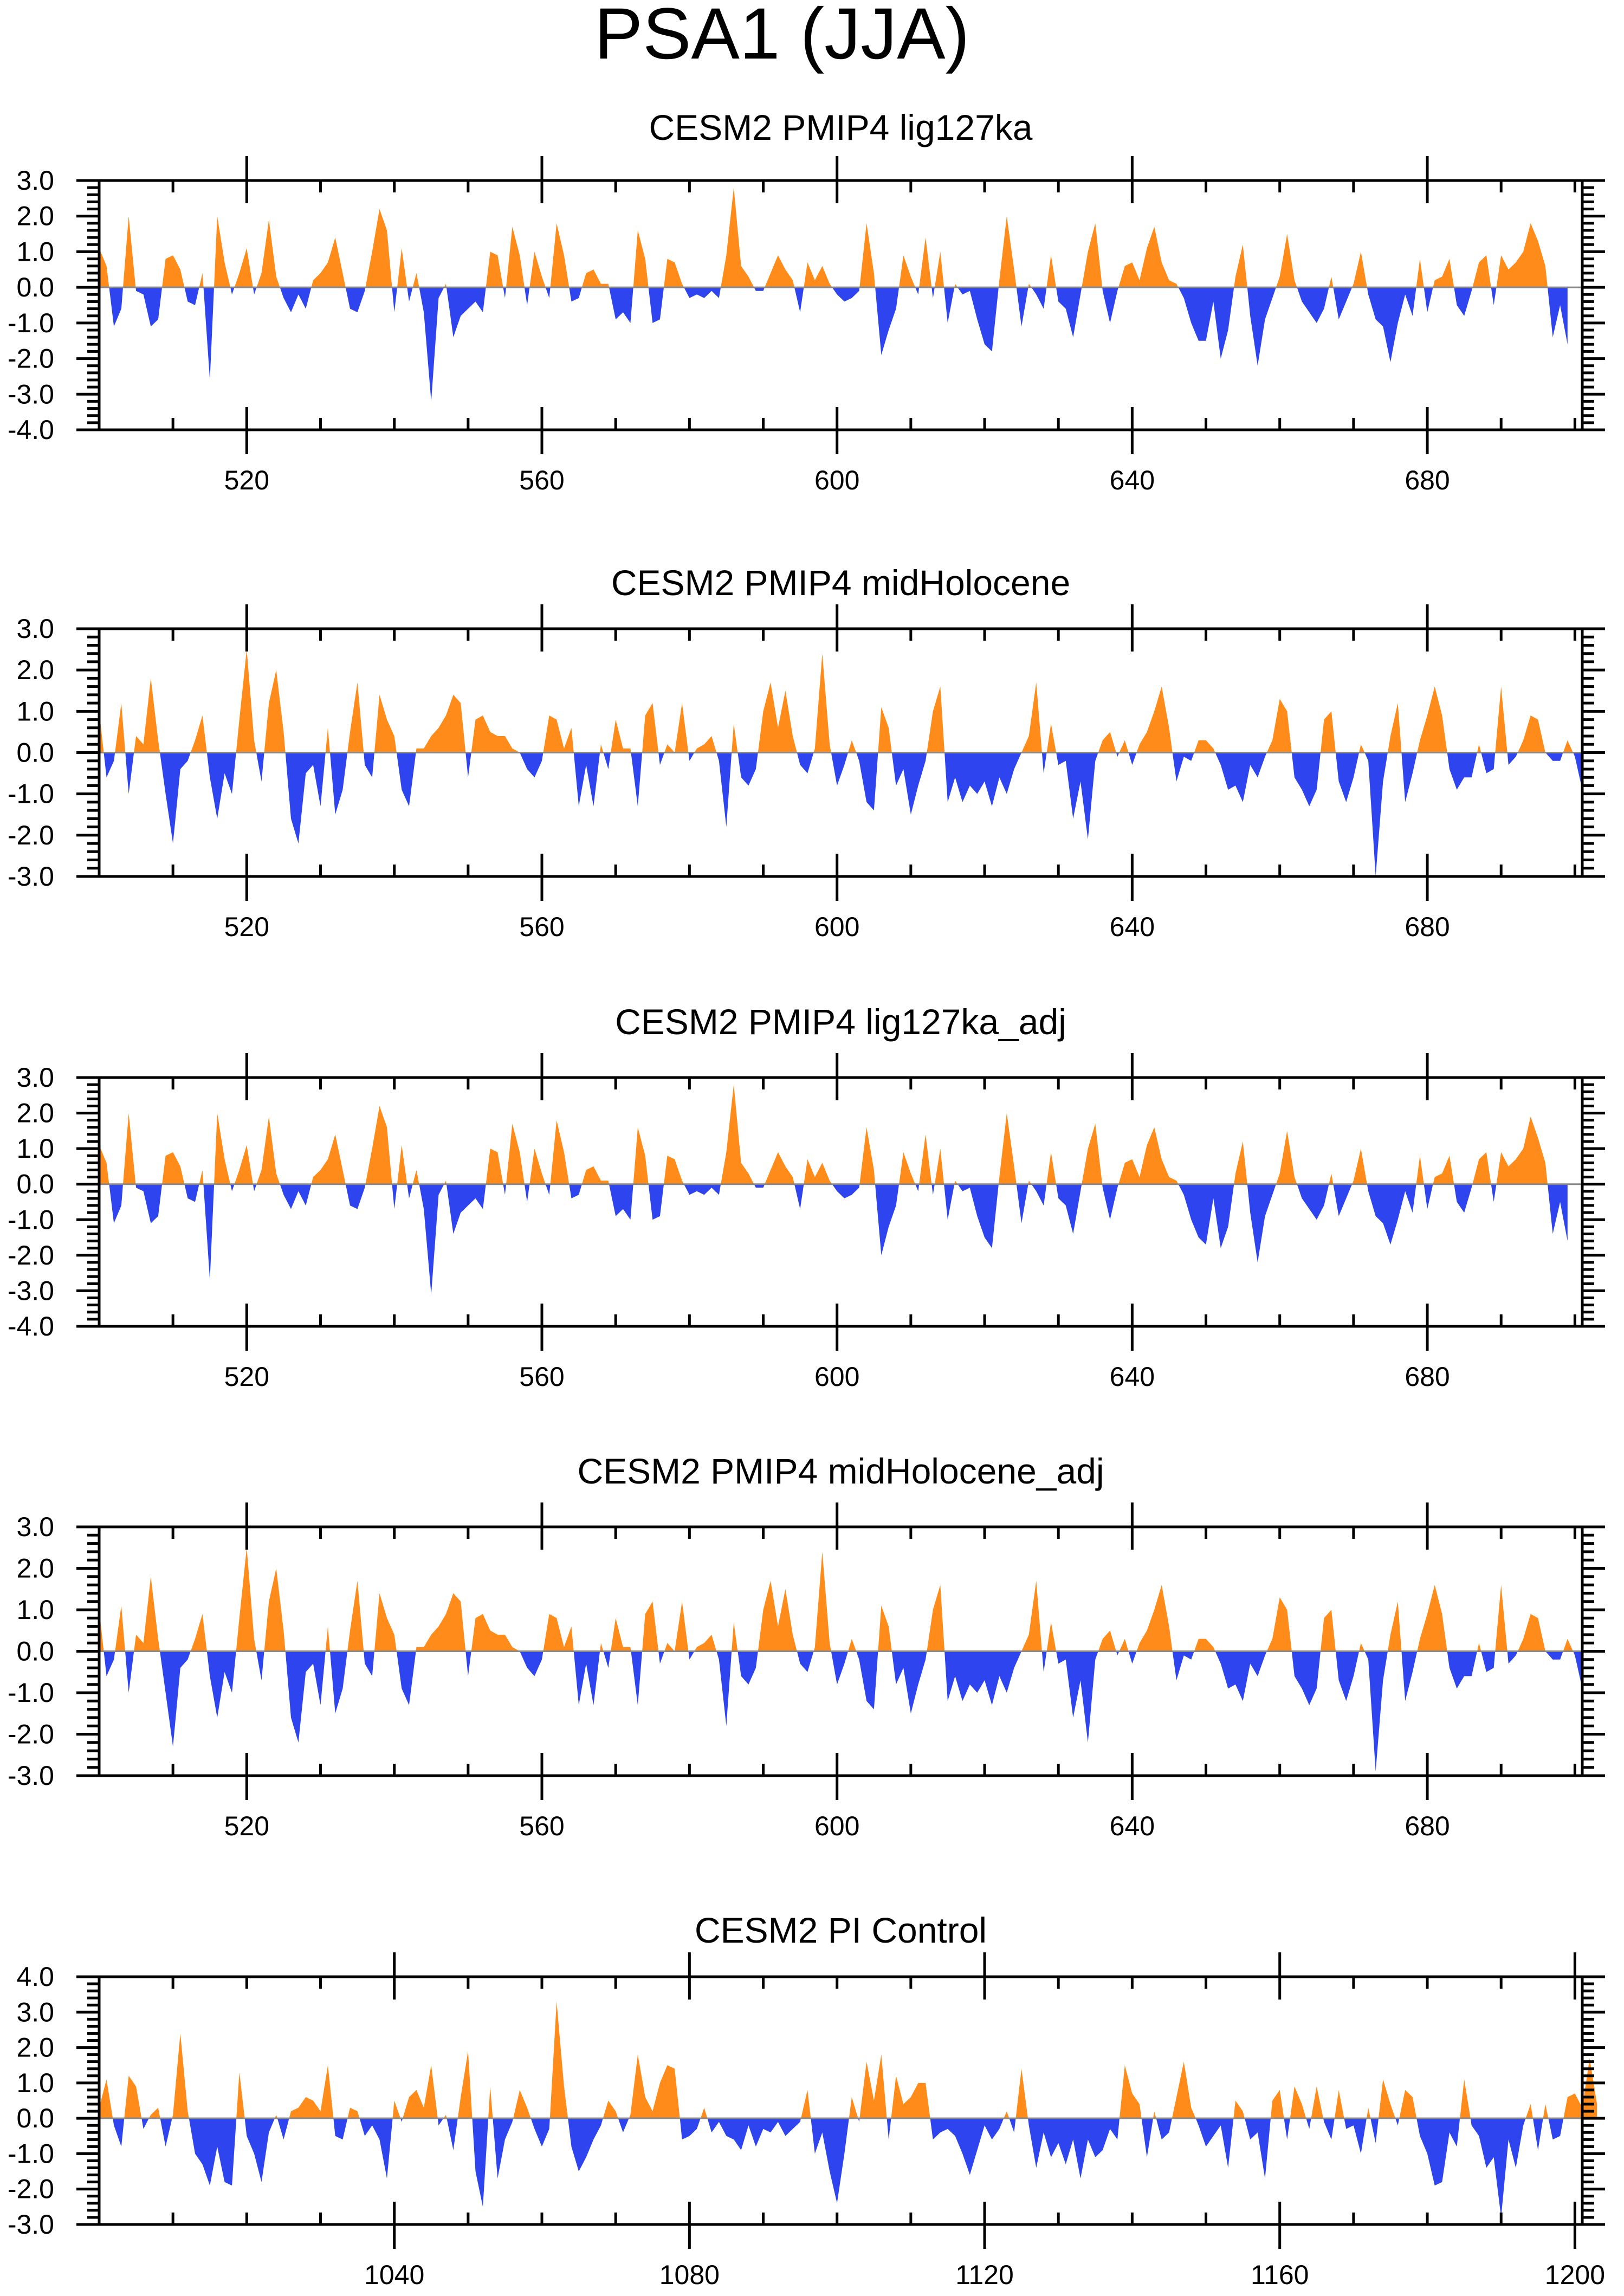 The height and width of the screenshot is (2296, 1624). I want to click on panel-title: CESM2 PMIP4 lig127ka_adj, so click(840, 1022).